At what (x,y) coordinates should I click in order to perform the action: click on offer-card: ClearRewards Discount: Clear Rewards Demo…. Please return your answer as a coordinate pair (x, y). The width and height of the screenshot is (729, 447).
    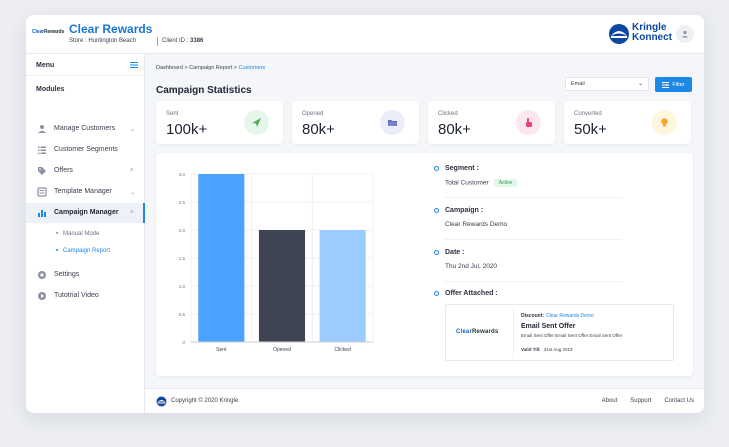
    Looking at the image, I should click on (559, 332).